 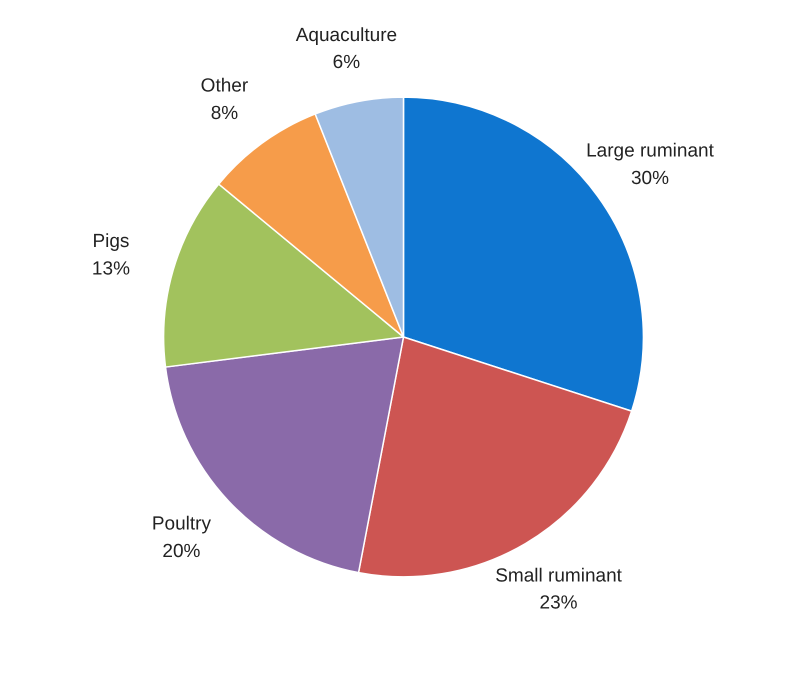 I want to click on data-label: 6%, so click(x=346, y=63).